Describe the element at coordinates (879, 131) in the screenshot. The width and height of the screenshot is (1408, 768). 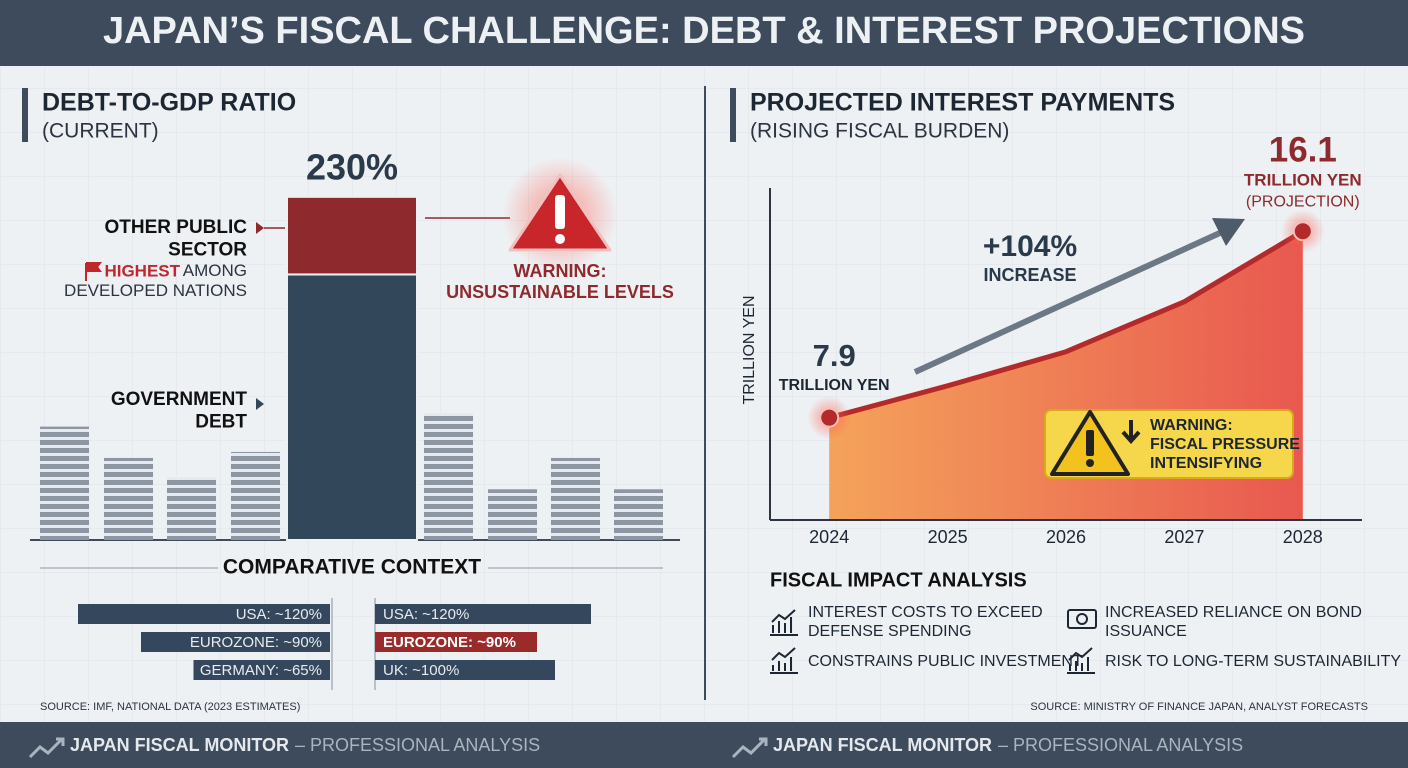
I see `panel-subtitle: (RISING FISCAL BURDEN)` at that location.